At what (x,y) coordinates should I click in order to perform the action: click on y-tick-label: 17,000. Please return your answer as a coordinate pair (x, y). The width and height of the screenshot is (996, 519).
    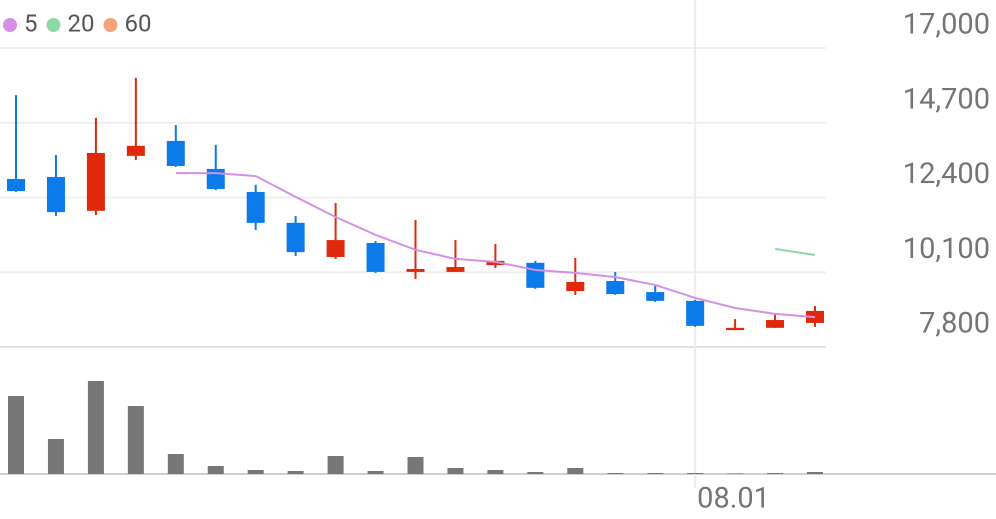
    Looking at the image, I should click on (946, 25).